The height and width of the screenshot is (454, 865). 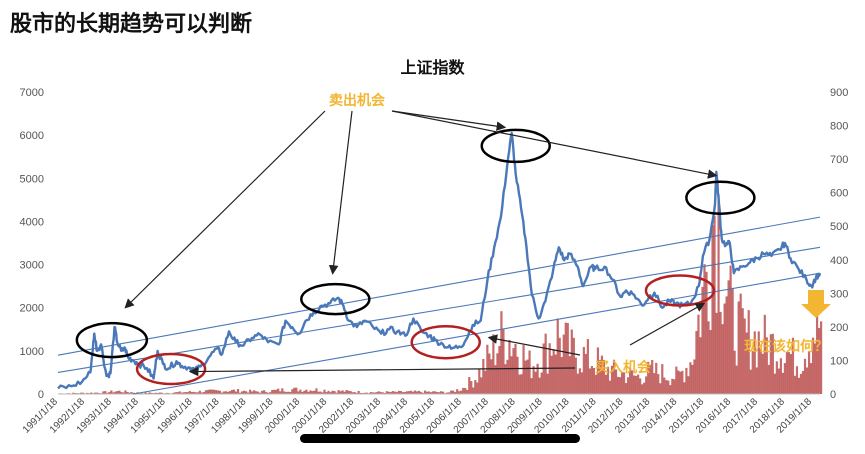 What do you see at coordinates (623, 367) in the screenshot?
I see `buy-opportunity-label: 买入机会` at bounding box center [623, 367].